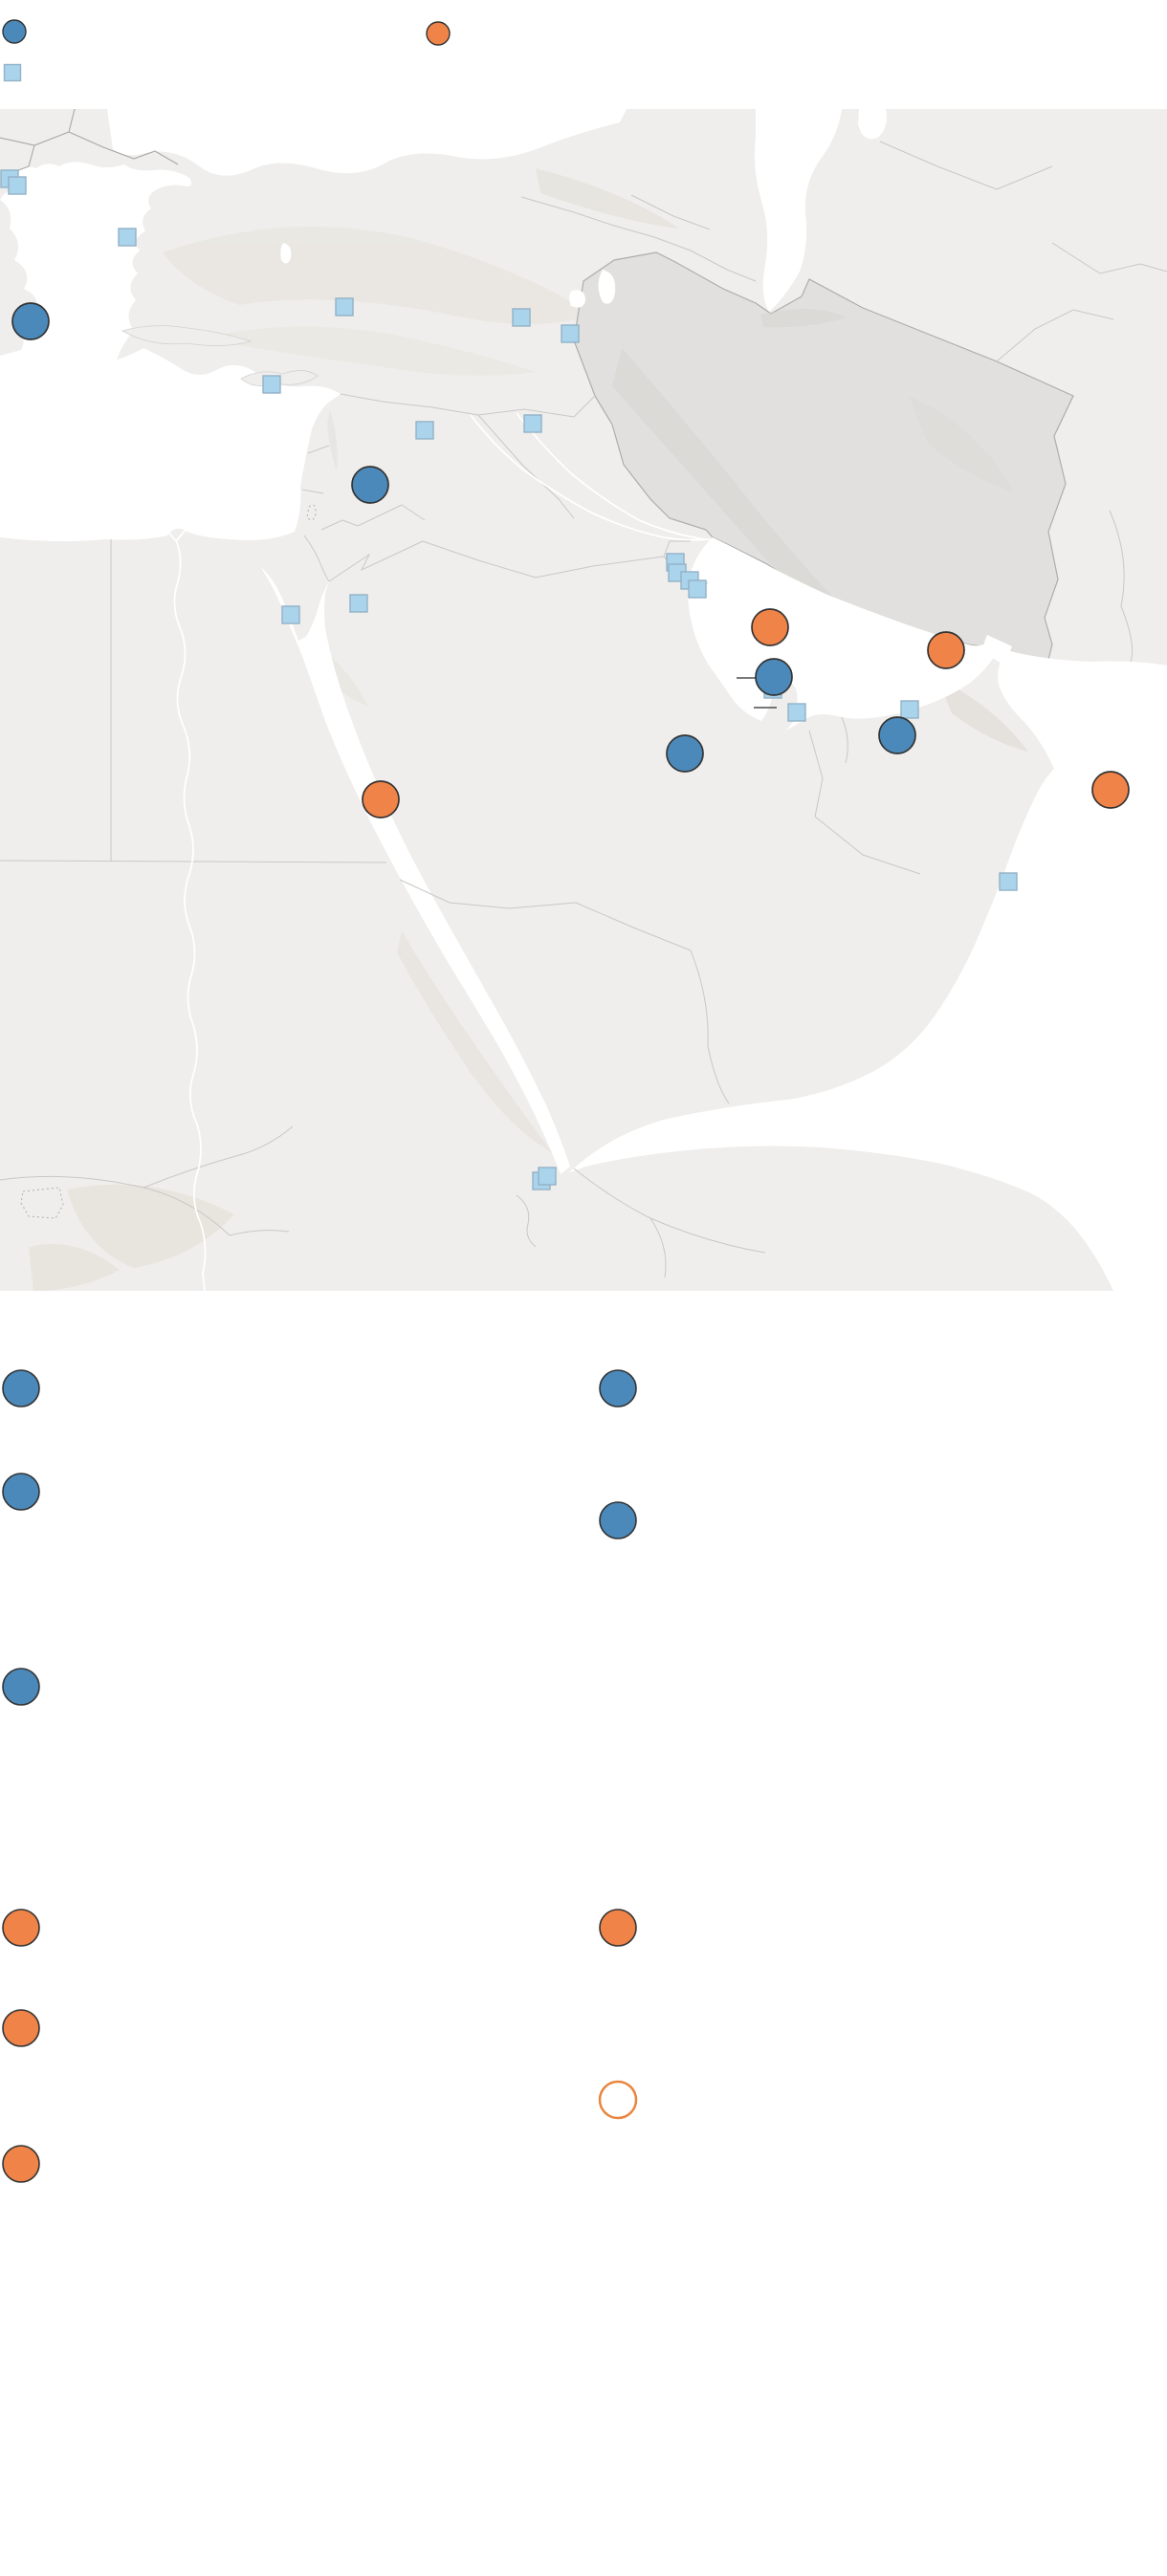 The width and height of the screenshot is (1167, 2576). I want to click on red-sea, so click(415, 870).